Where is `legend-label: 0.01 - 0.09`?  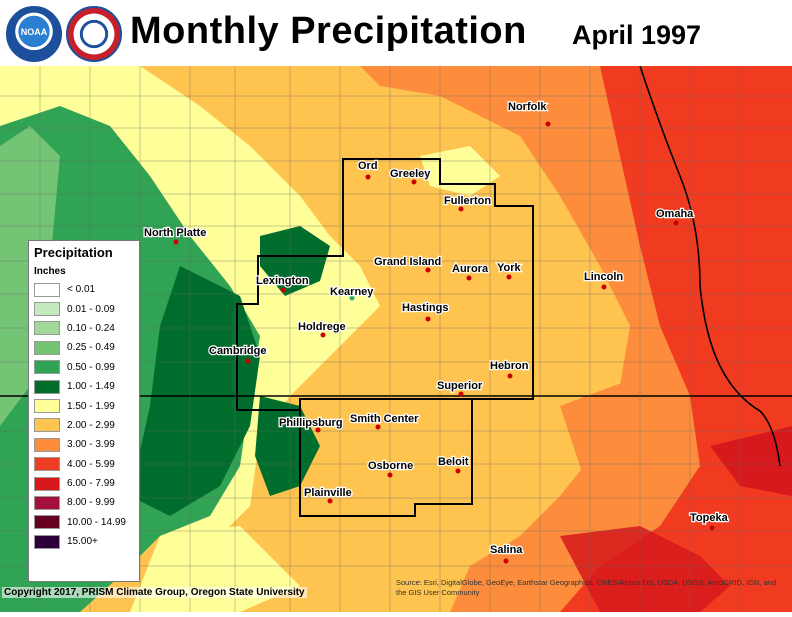 legend-label: 0.01 - 0.09 is located at coordinates (91, 309).